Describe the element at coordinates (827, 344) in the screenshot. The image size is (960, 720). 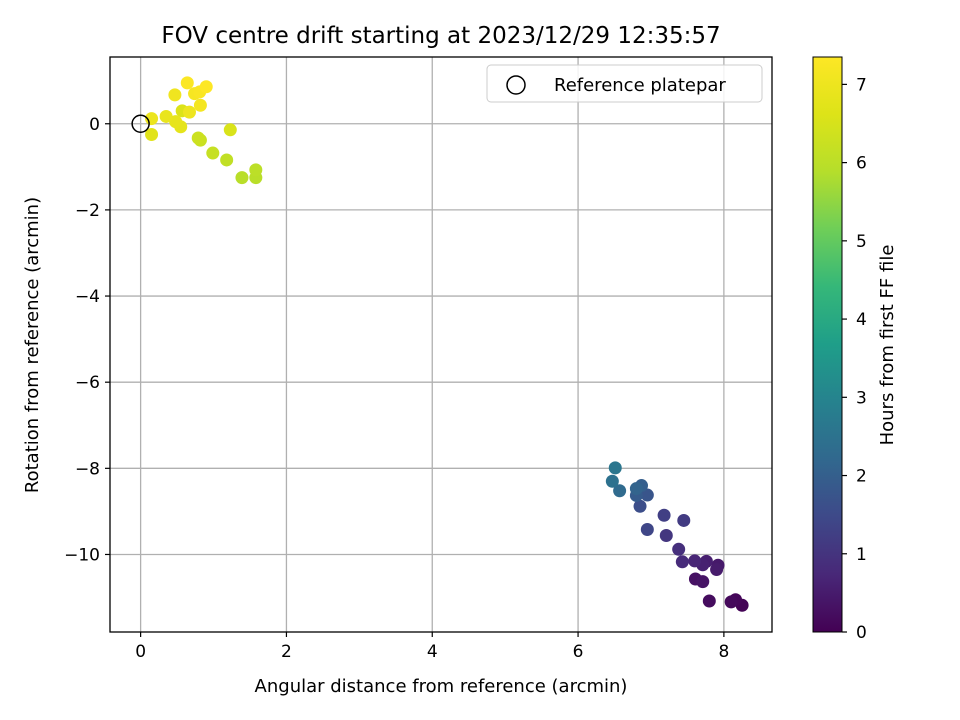
I see `colorbar` at that location.